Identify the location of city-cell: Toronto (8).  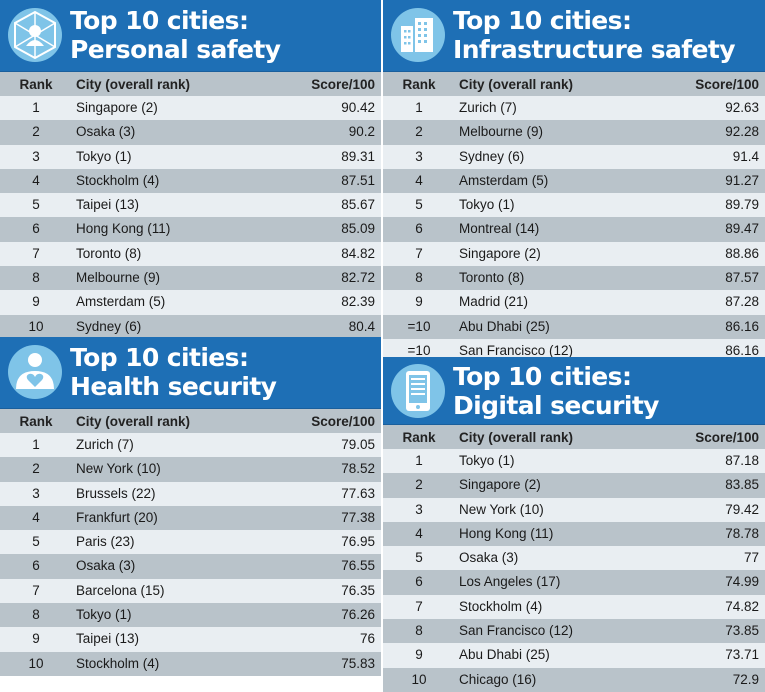
(492, 278).